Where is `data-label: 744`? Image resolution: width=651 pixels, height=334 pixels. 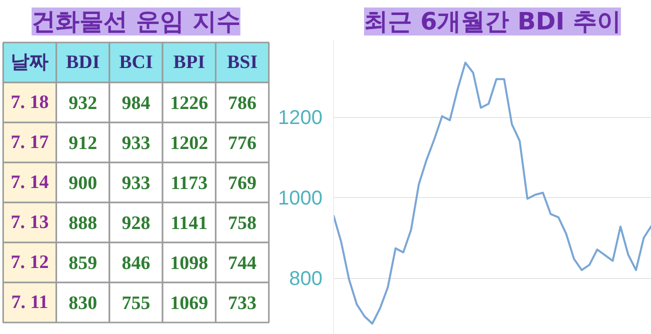 data-label: 744 is located at coordinates (243, 263).